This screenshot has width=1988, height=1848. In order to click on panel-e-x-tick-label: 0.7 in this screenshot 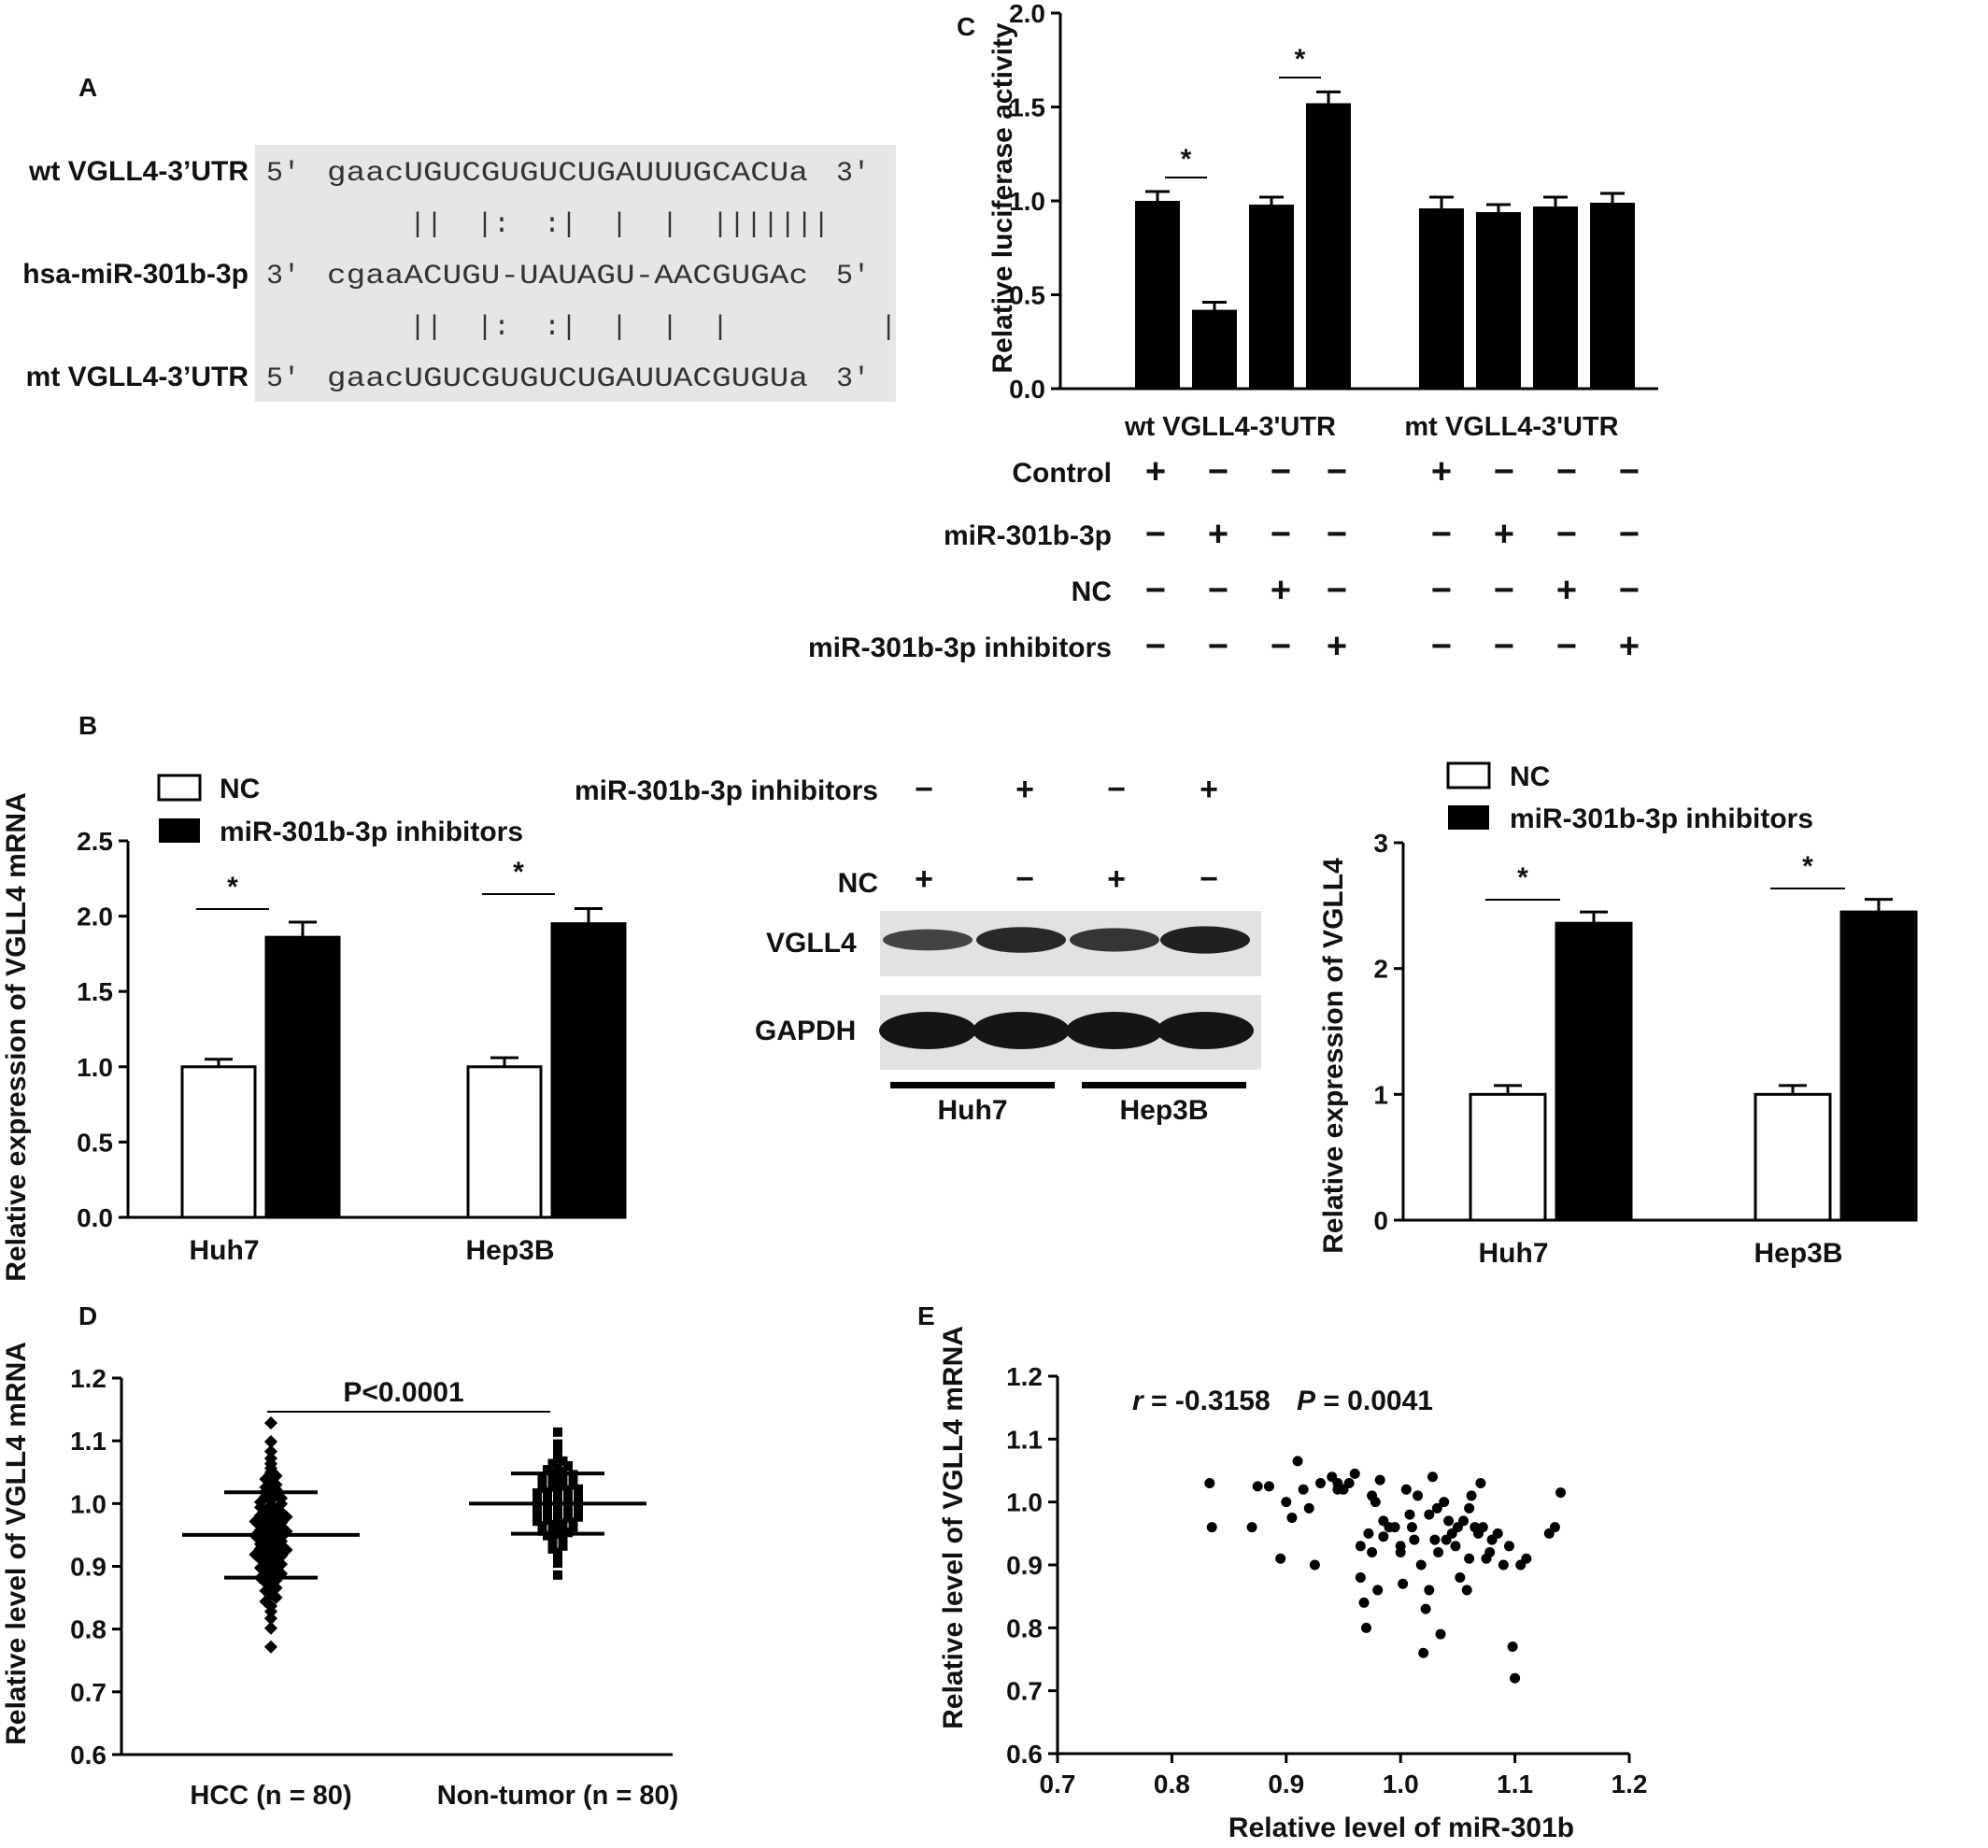, I will do `click(1058, 1784)`.